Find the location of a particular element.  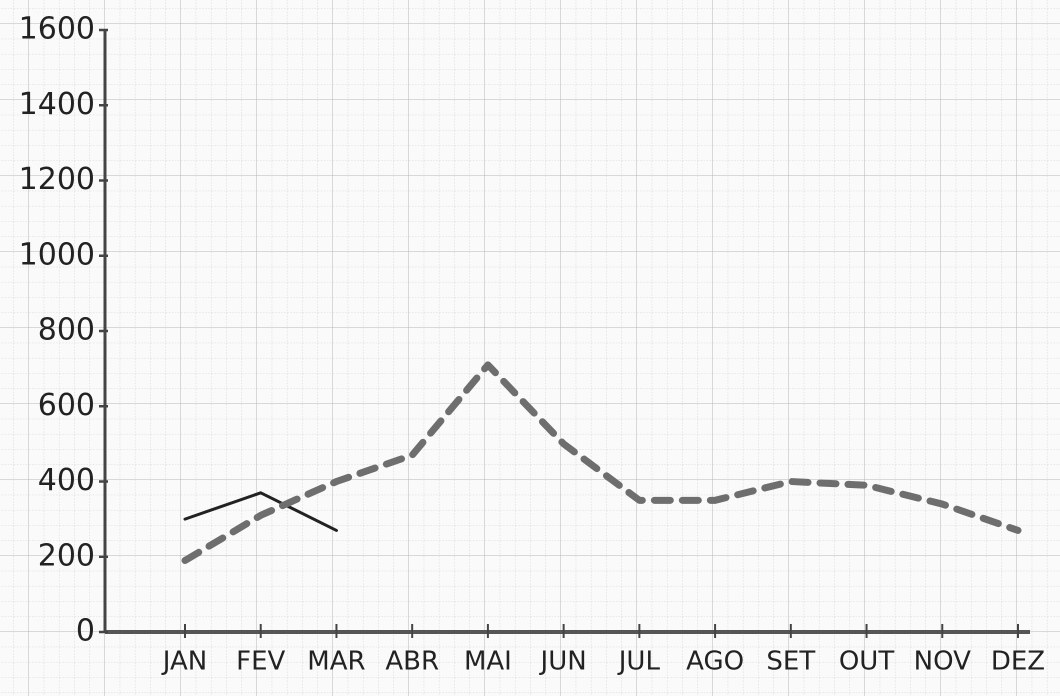

line-series is located at coordinates (260, 511).